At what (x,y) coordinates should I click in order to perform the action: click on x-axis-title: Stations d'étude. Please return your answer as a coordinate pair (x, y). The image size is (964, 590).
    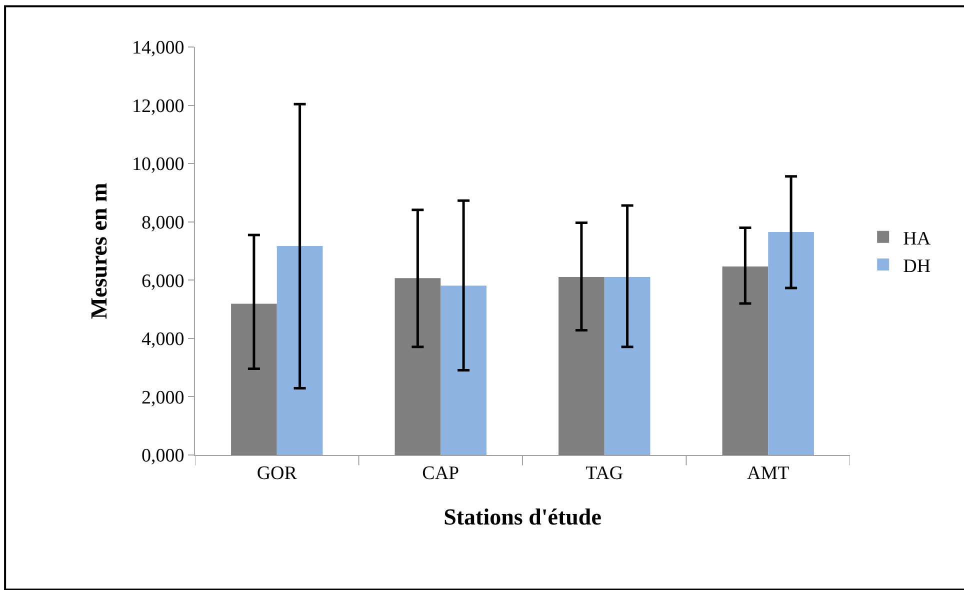
    Looking at the image, I should click on (523, 517).